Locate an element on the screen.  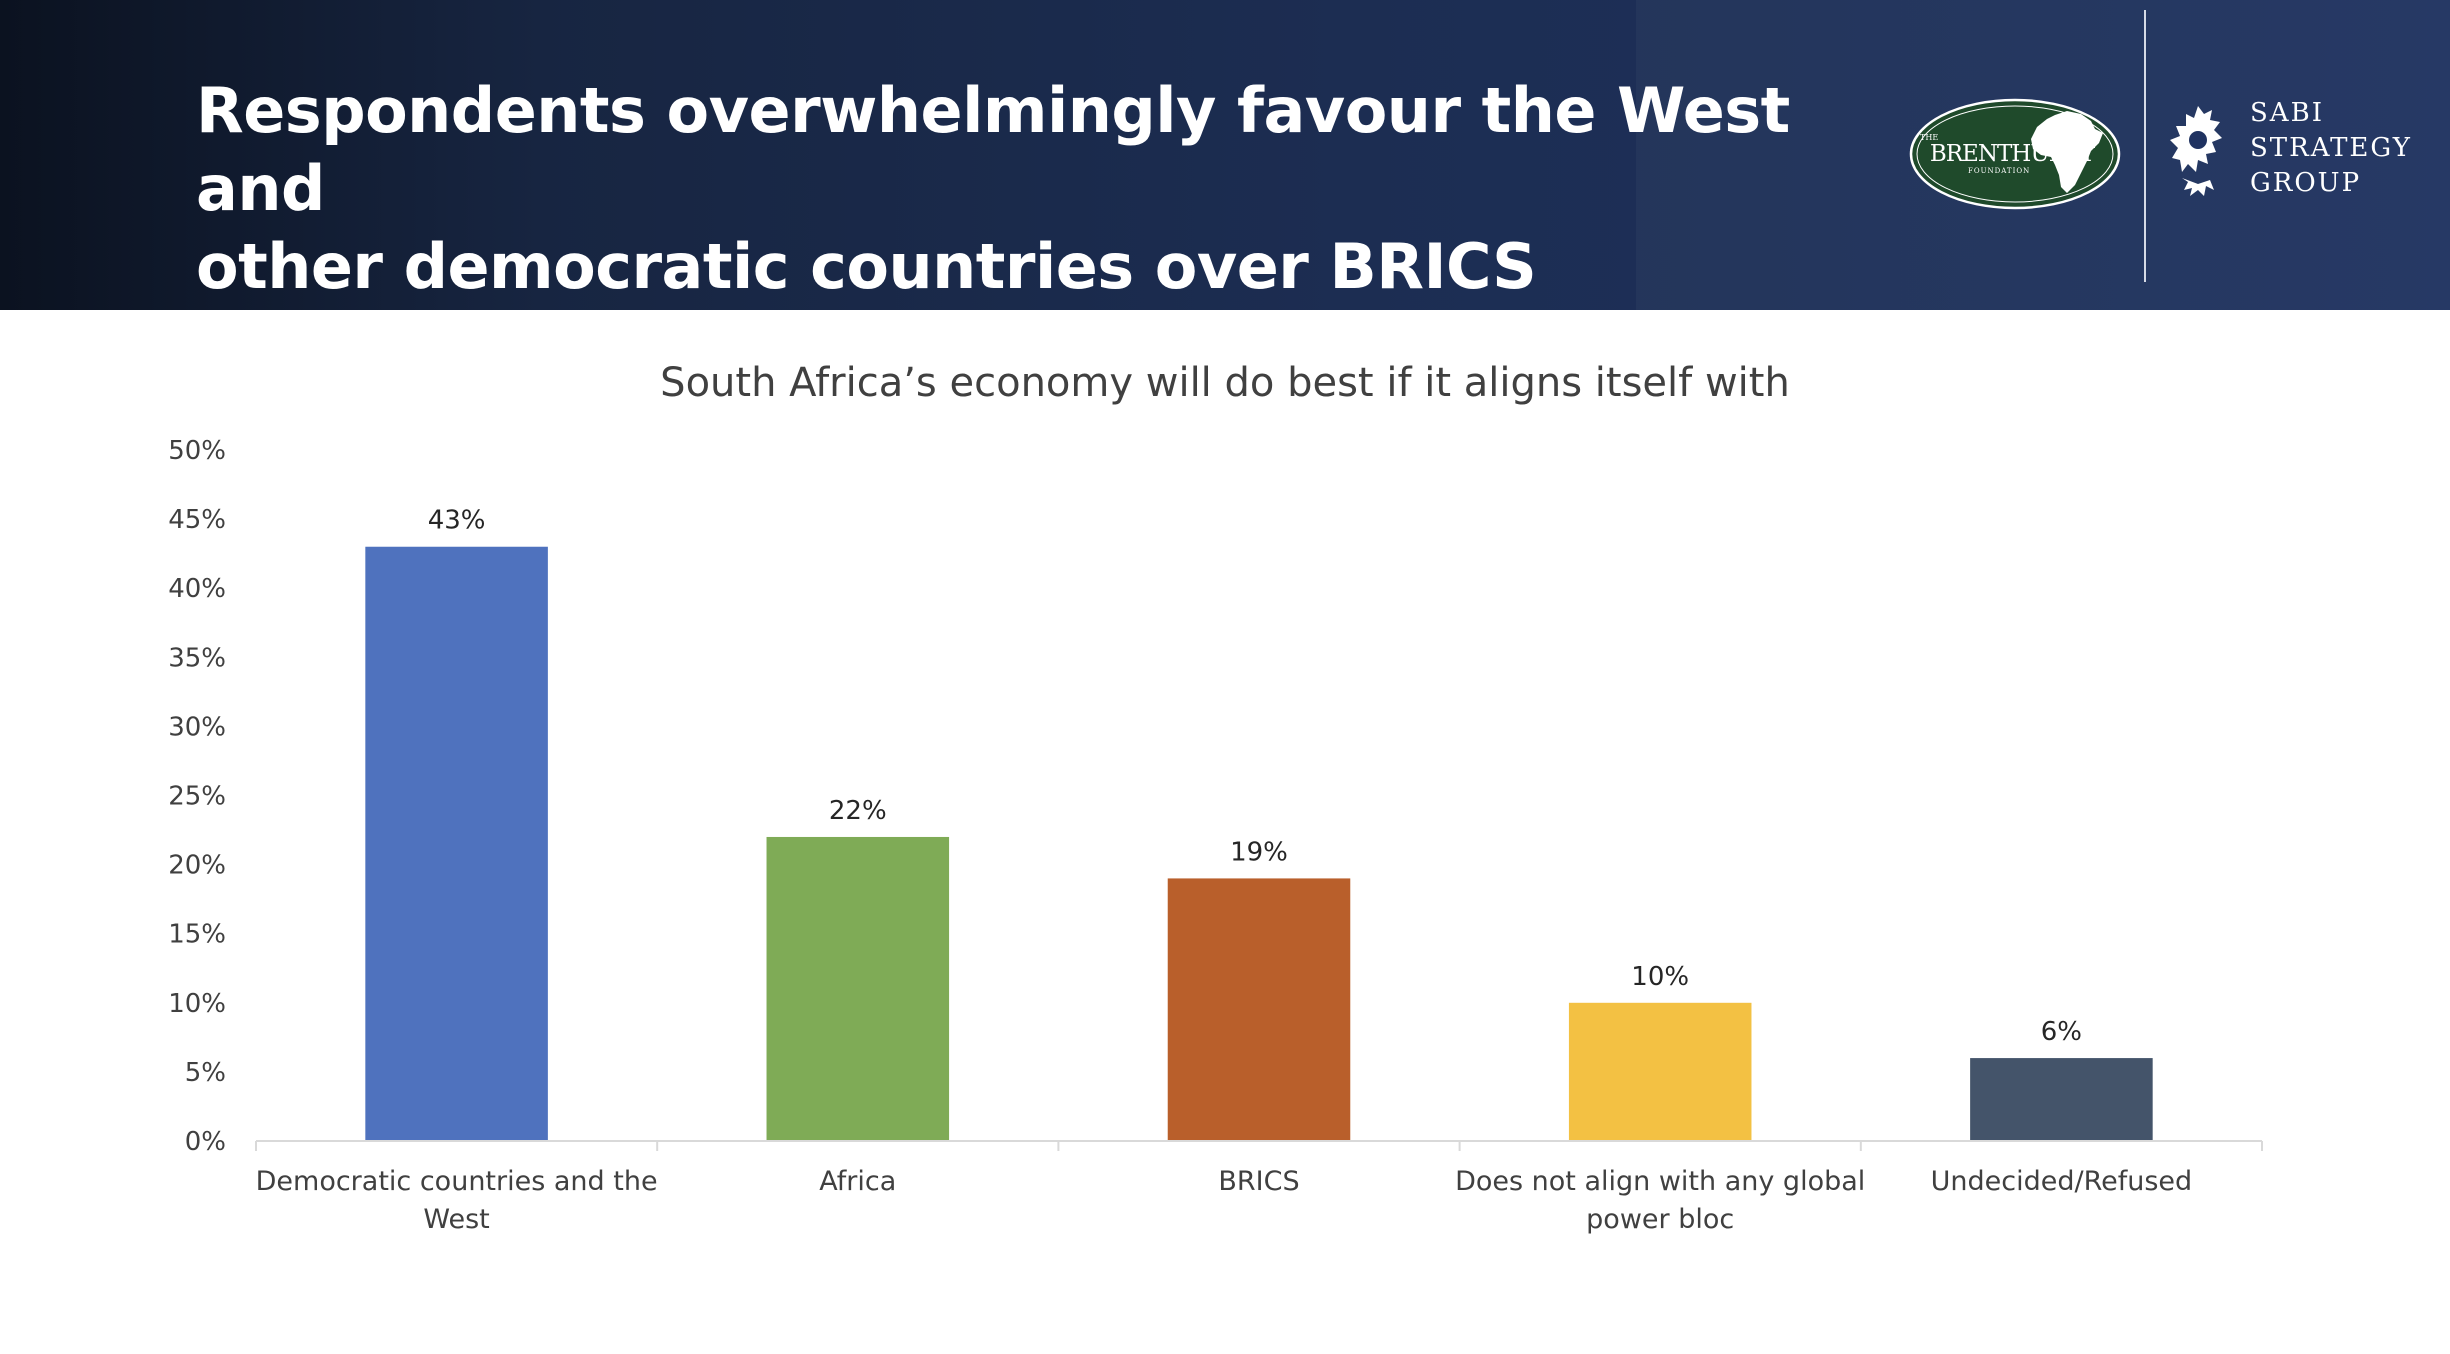
africa-map-icon is located at coordinates (2067, 152).